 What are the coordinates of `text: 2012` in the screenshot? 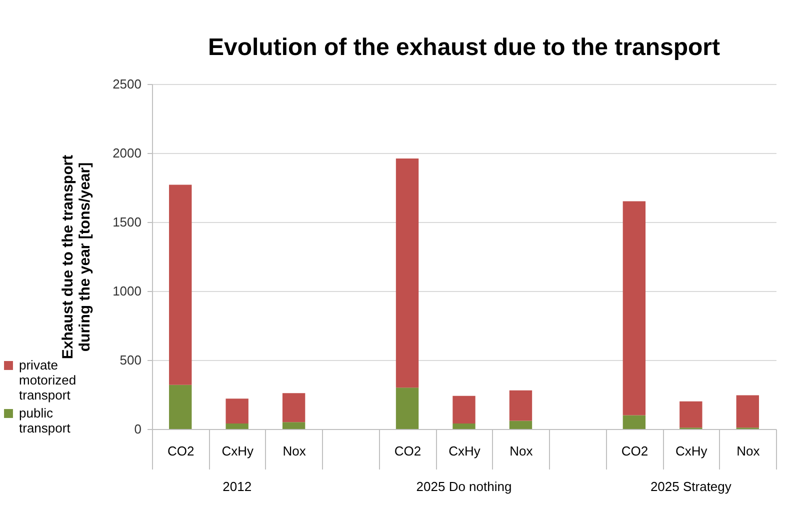 It's located at (237, 486).